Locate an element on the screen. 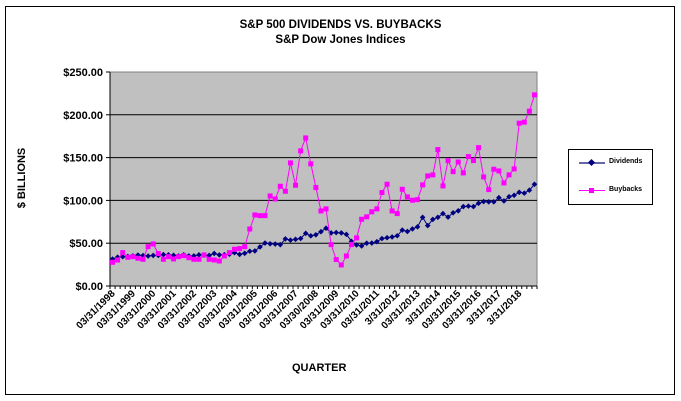 The image size is (681, 401). y-tick-label: $200.00 is located at coordinates (83, 116).